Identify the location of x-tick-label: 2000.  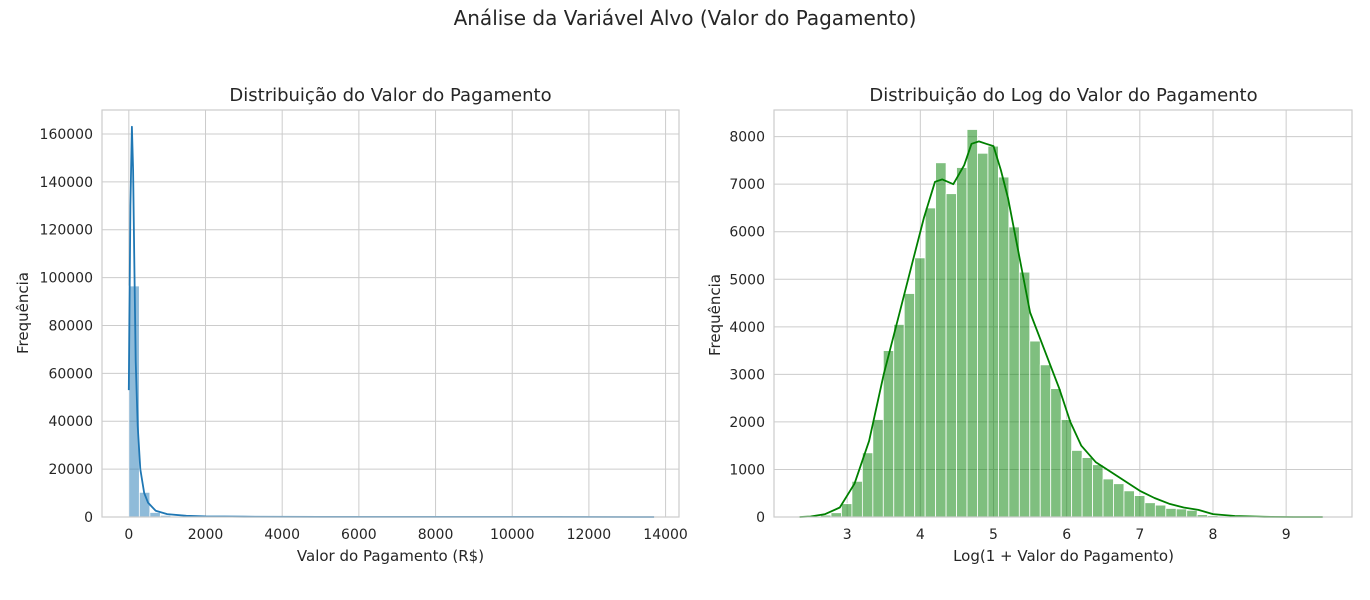
(206, 535).